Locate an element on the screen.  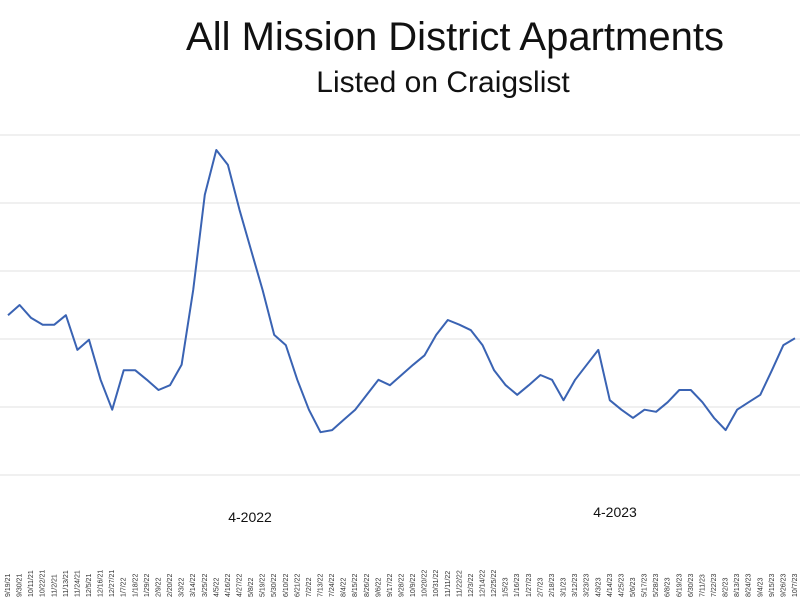
x-tick-label: 2/18/23 is located at coordinates (552, 585).